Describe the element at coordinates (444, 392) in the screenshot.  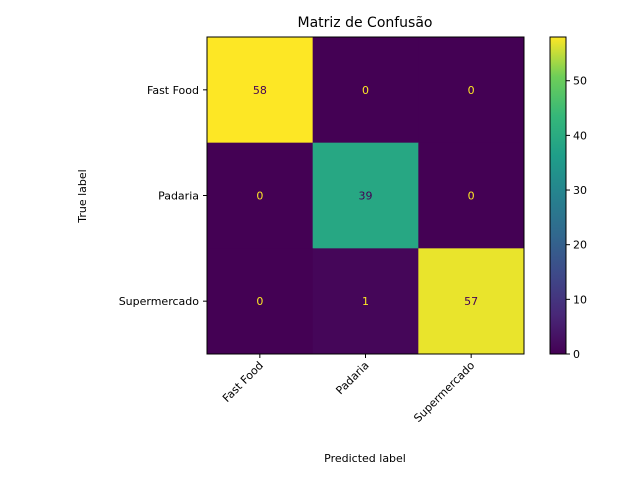
I see `x-tick-label: Supermercado` at that location.